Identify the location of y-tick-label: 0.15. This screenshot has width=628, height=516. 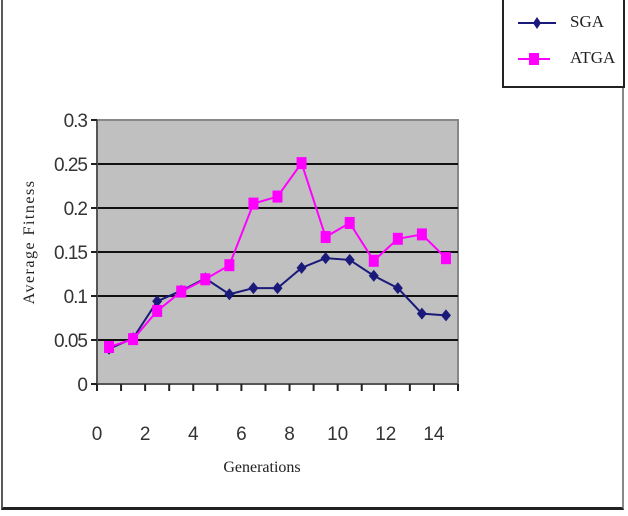
(70, 253).